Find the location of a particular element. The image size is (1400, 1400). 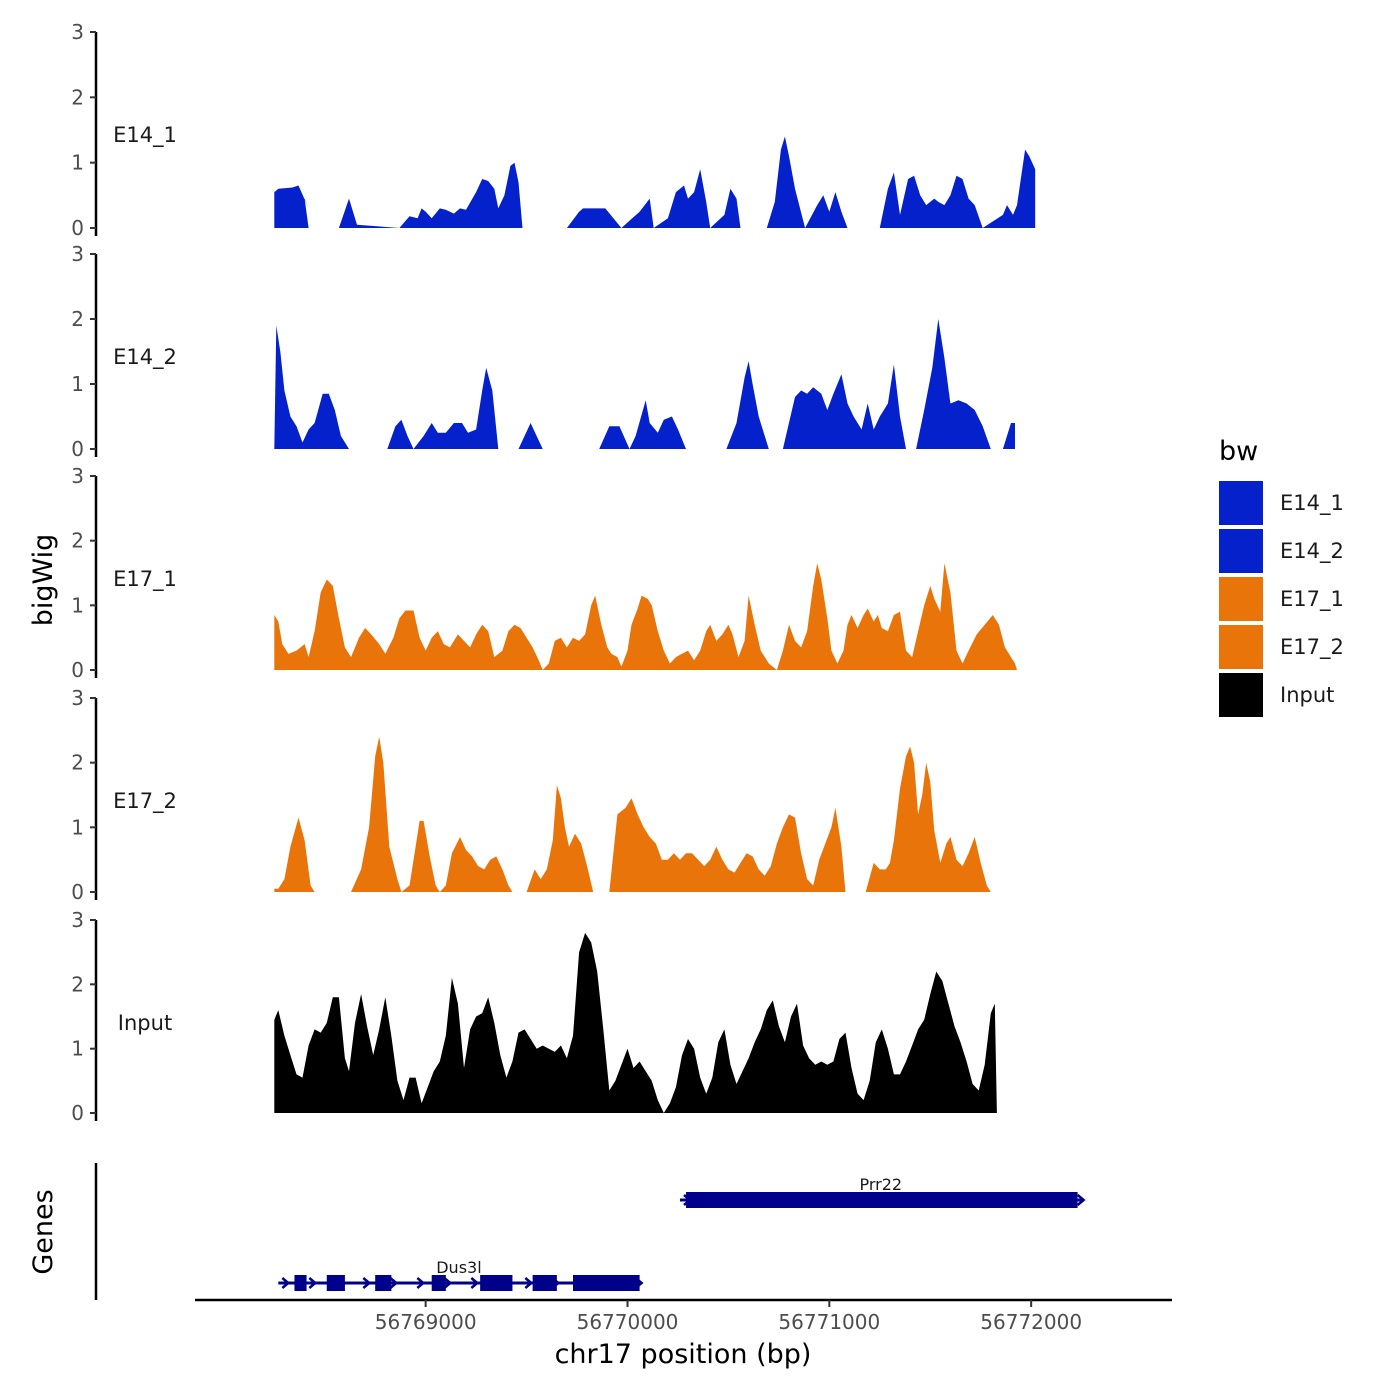

genes-axis-title: Genes is located at coordinates (43, 1231).